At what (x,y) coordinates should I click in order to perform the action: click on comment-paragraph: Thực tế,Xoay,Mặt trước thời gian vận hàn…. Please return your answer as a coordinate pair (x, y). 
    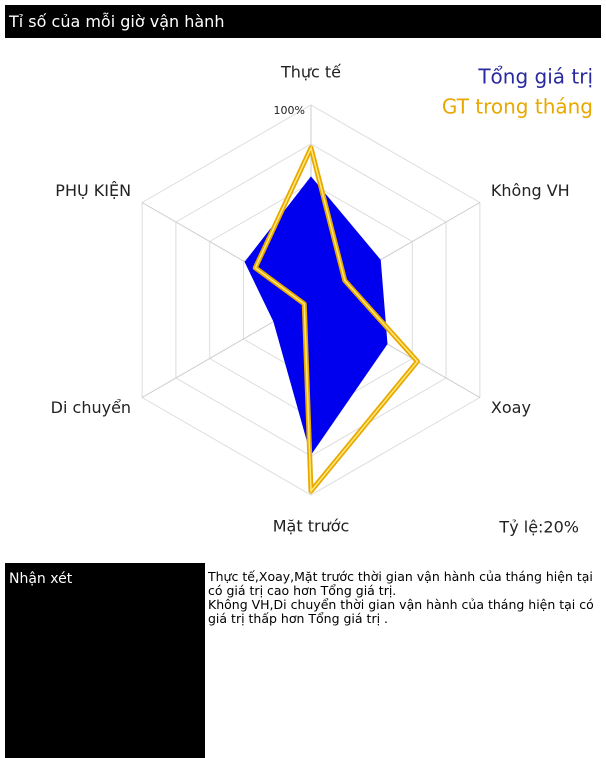
    Looking at the image, I should click on (400, 583).